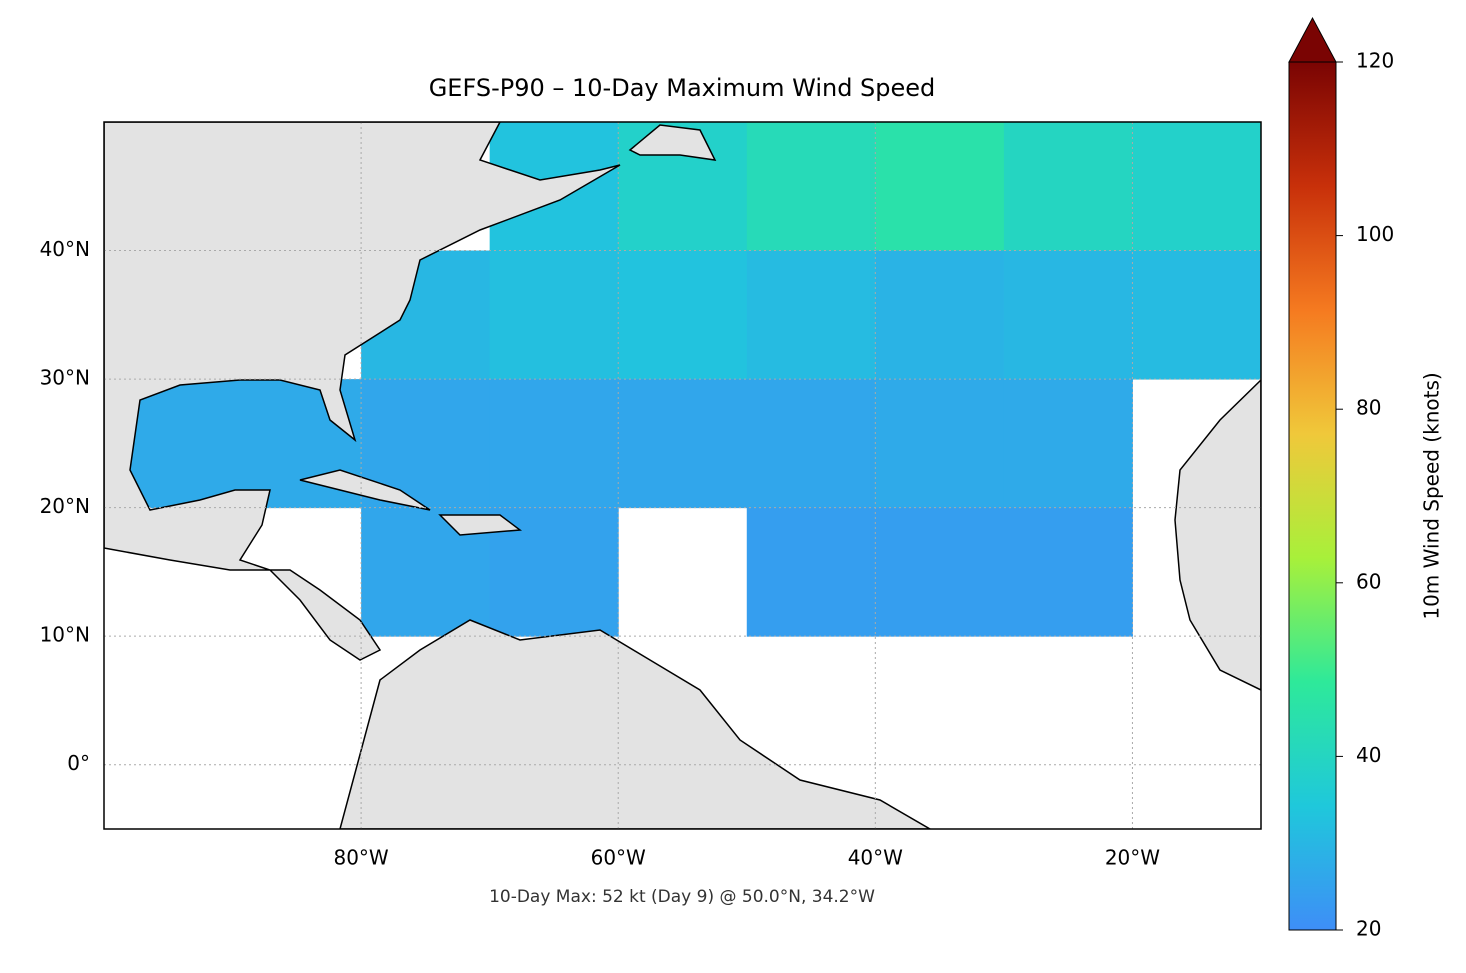  I want to click on y-tick-label: 40°N, so click(65, 249).